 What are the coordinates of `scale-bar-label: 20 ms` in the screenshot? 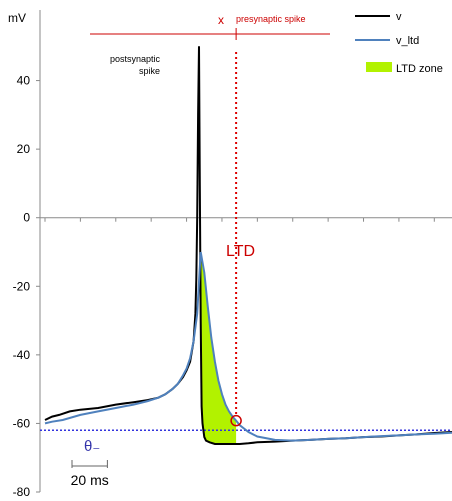 It's located at (90, 480).